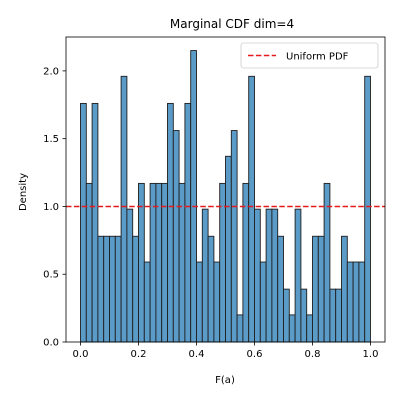  I want to click on x-tick-label: 0.2, so click(139, 354).